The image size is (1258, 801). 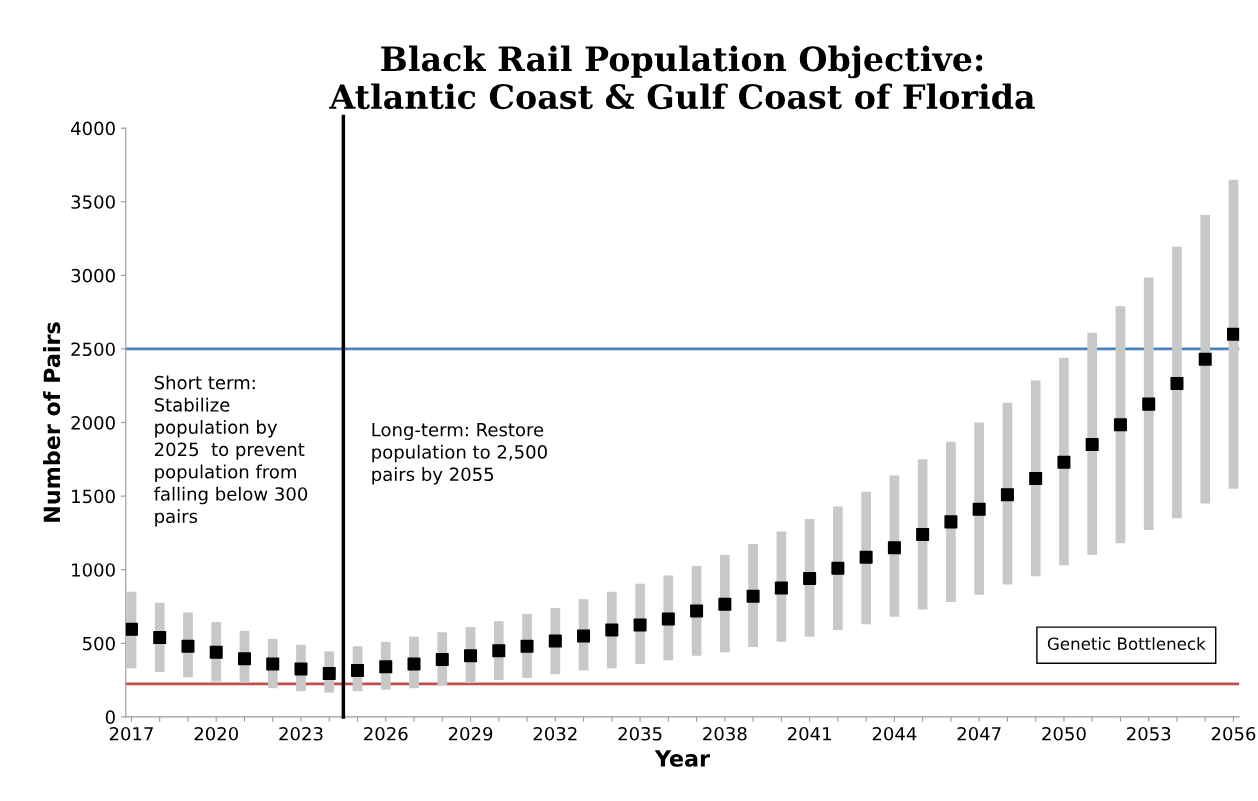 I want to click on x-tick-label: 2053, so click(x=1149, y=733).